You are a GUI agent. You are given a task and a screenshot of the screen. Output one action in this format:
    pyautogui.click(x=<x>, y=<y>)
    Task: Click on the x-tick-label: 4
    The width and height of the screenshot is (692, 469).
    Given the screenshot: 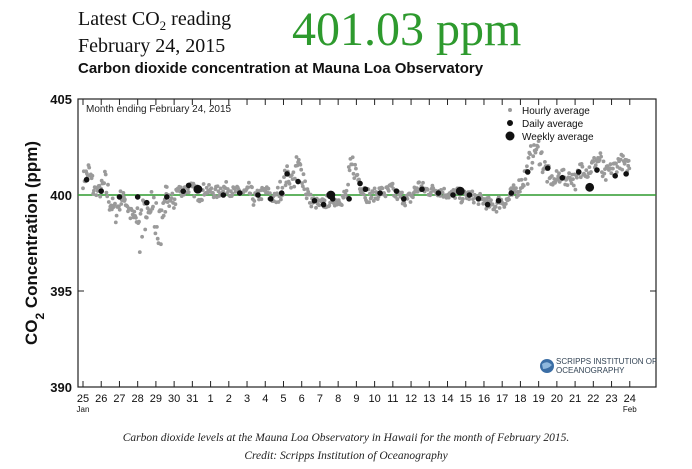 What is the action you would take?
    pyautogui.click(x=265, y=399)
    